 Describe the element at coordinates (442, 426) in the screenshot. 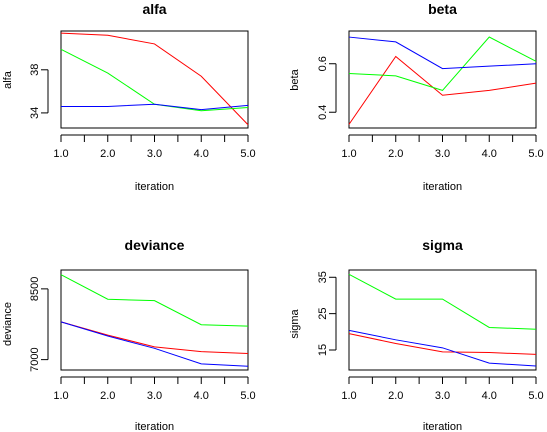

I see `sigma-xlabel: iteration` at that location.